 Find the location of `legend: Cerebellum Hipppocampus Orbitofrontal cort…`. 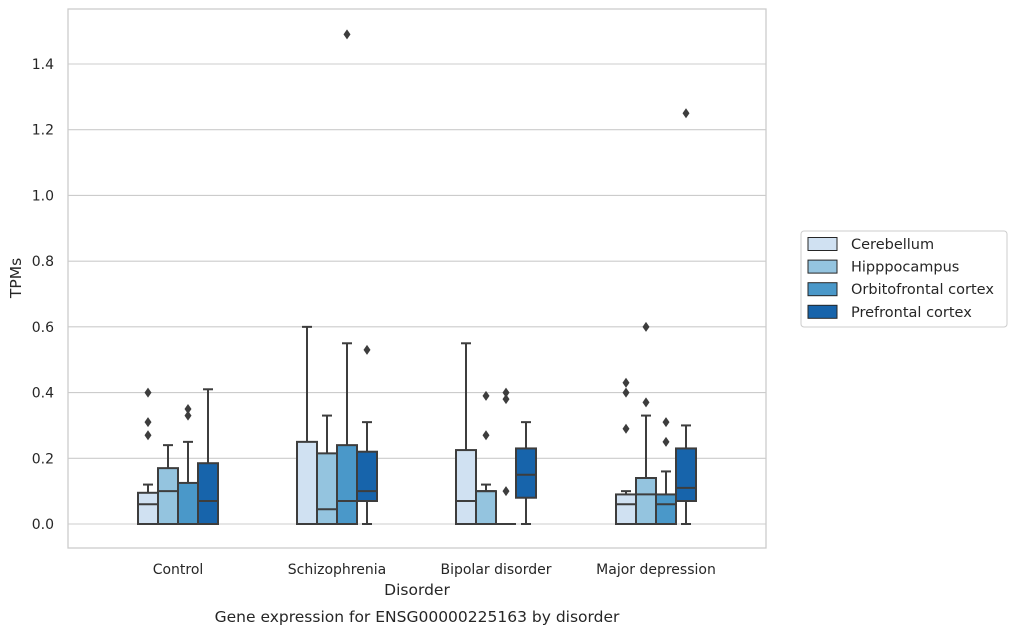

legend: Cerebellum Hipppocampus Orbitofrontal cort… is located at coordinates (904, 279).